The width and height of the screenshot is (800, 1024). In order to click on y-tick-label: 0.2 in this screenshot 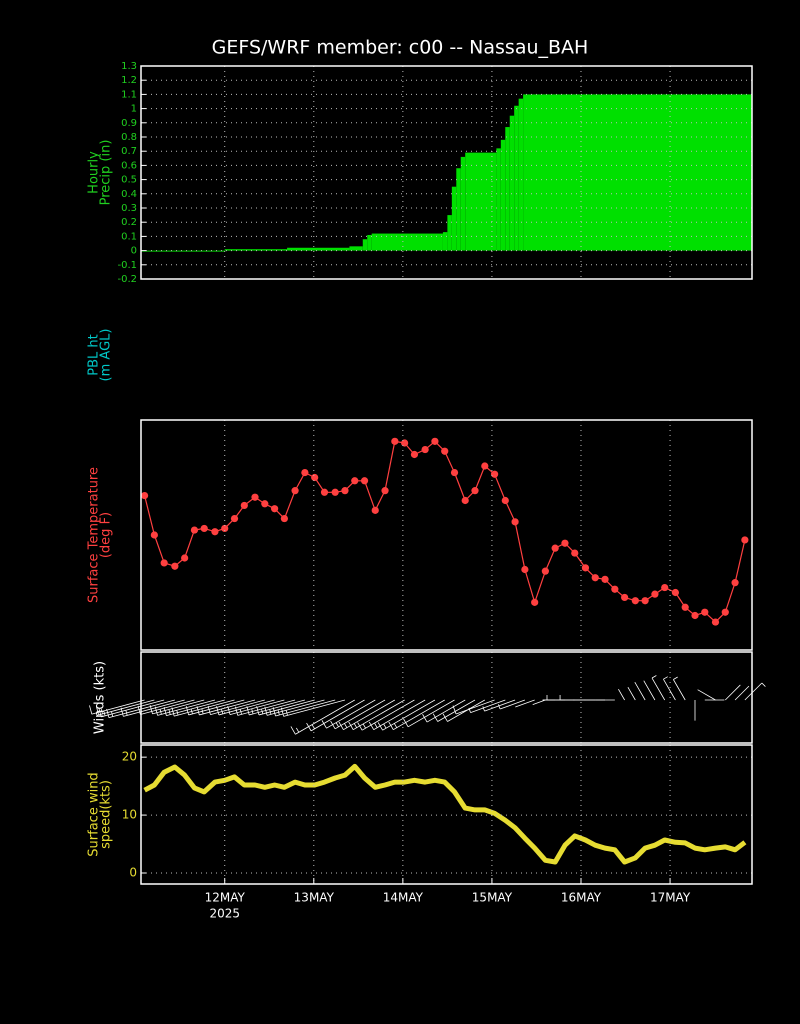, I will do `click(129, 222)`.